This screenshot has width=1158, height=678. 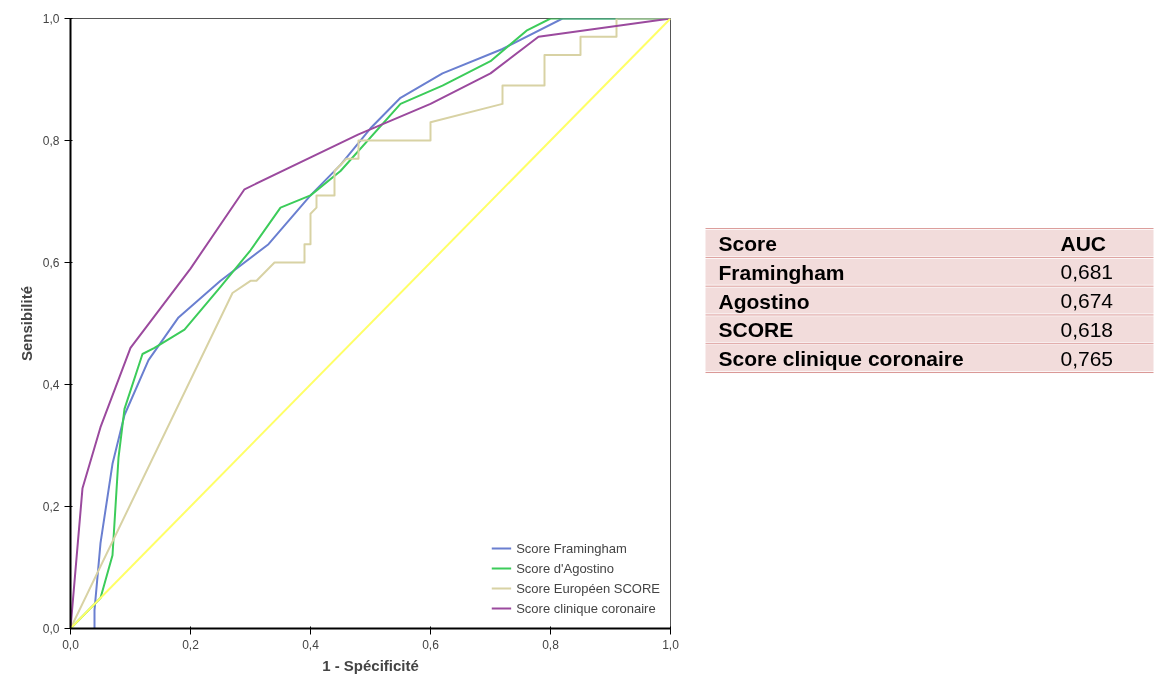 I want to click on y-tick-label: 1,0, so click(x=51, y=19).